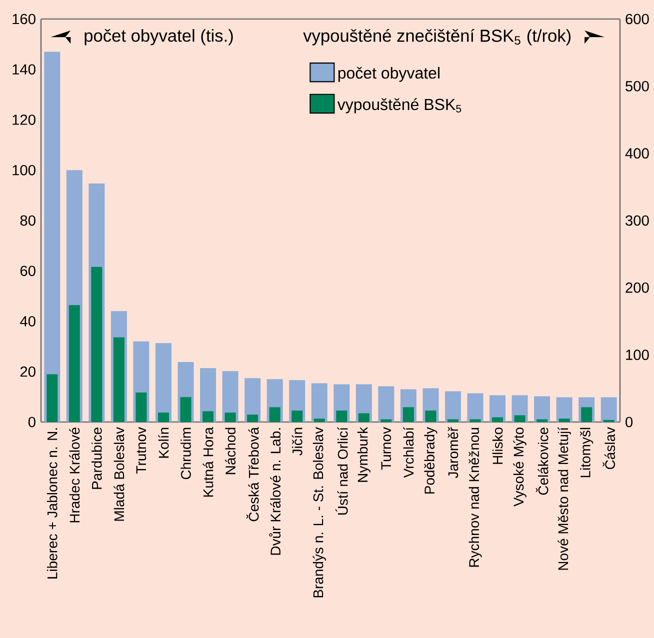 The image size is (654, 638). What do you see at coordinates (52, 503) in the screenshot?
I see `x-tick-label: Liberec + Jablonec n. N.` at bounding box center [52, 503].